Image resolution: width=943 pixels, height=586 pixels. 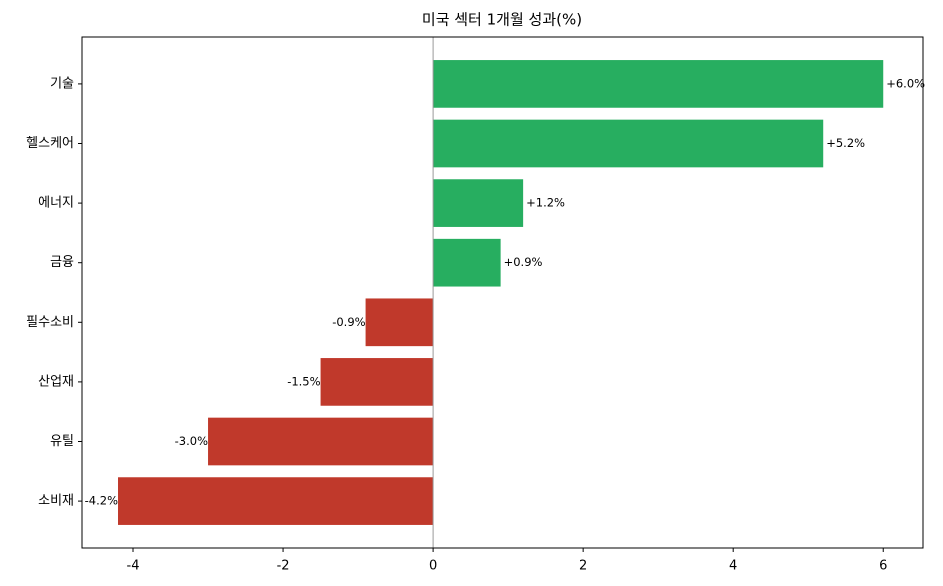 What do you see at coordinates (348, 322) in the screenshot?
I see `value-label: -0.9%` at bounding box center [348, 322].